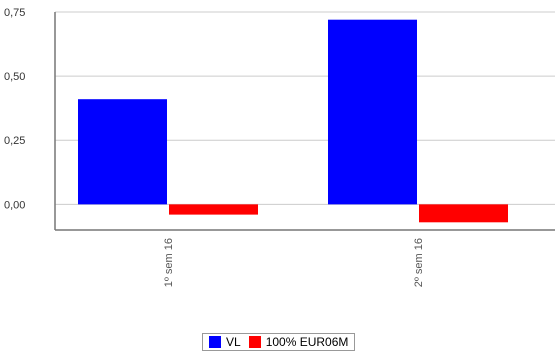  Describe the element at coordinates (14, 77) in the screenshot. I see `y-tick-label: 0,50` at that location.